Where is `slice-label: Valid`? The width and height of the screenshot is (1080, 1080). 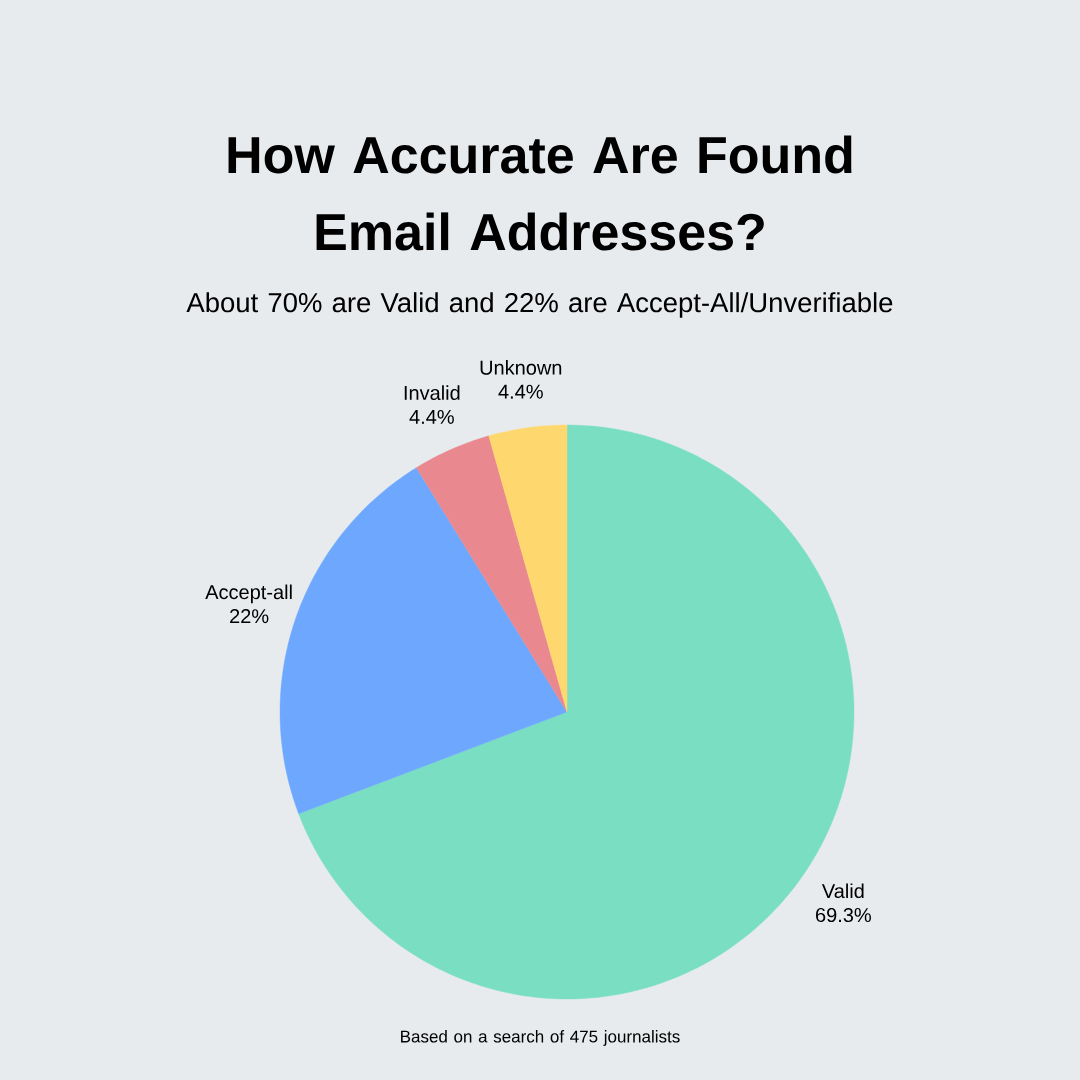 slice-label: Valid is located at coordinates (842, 891).